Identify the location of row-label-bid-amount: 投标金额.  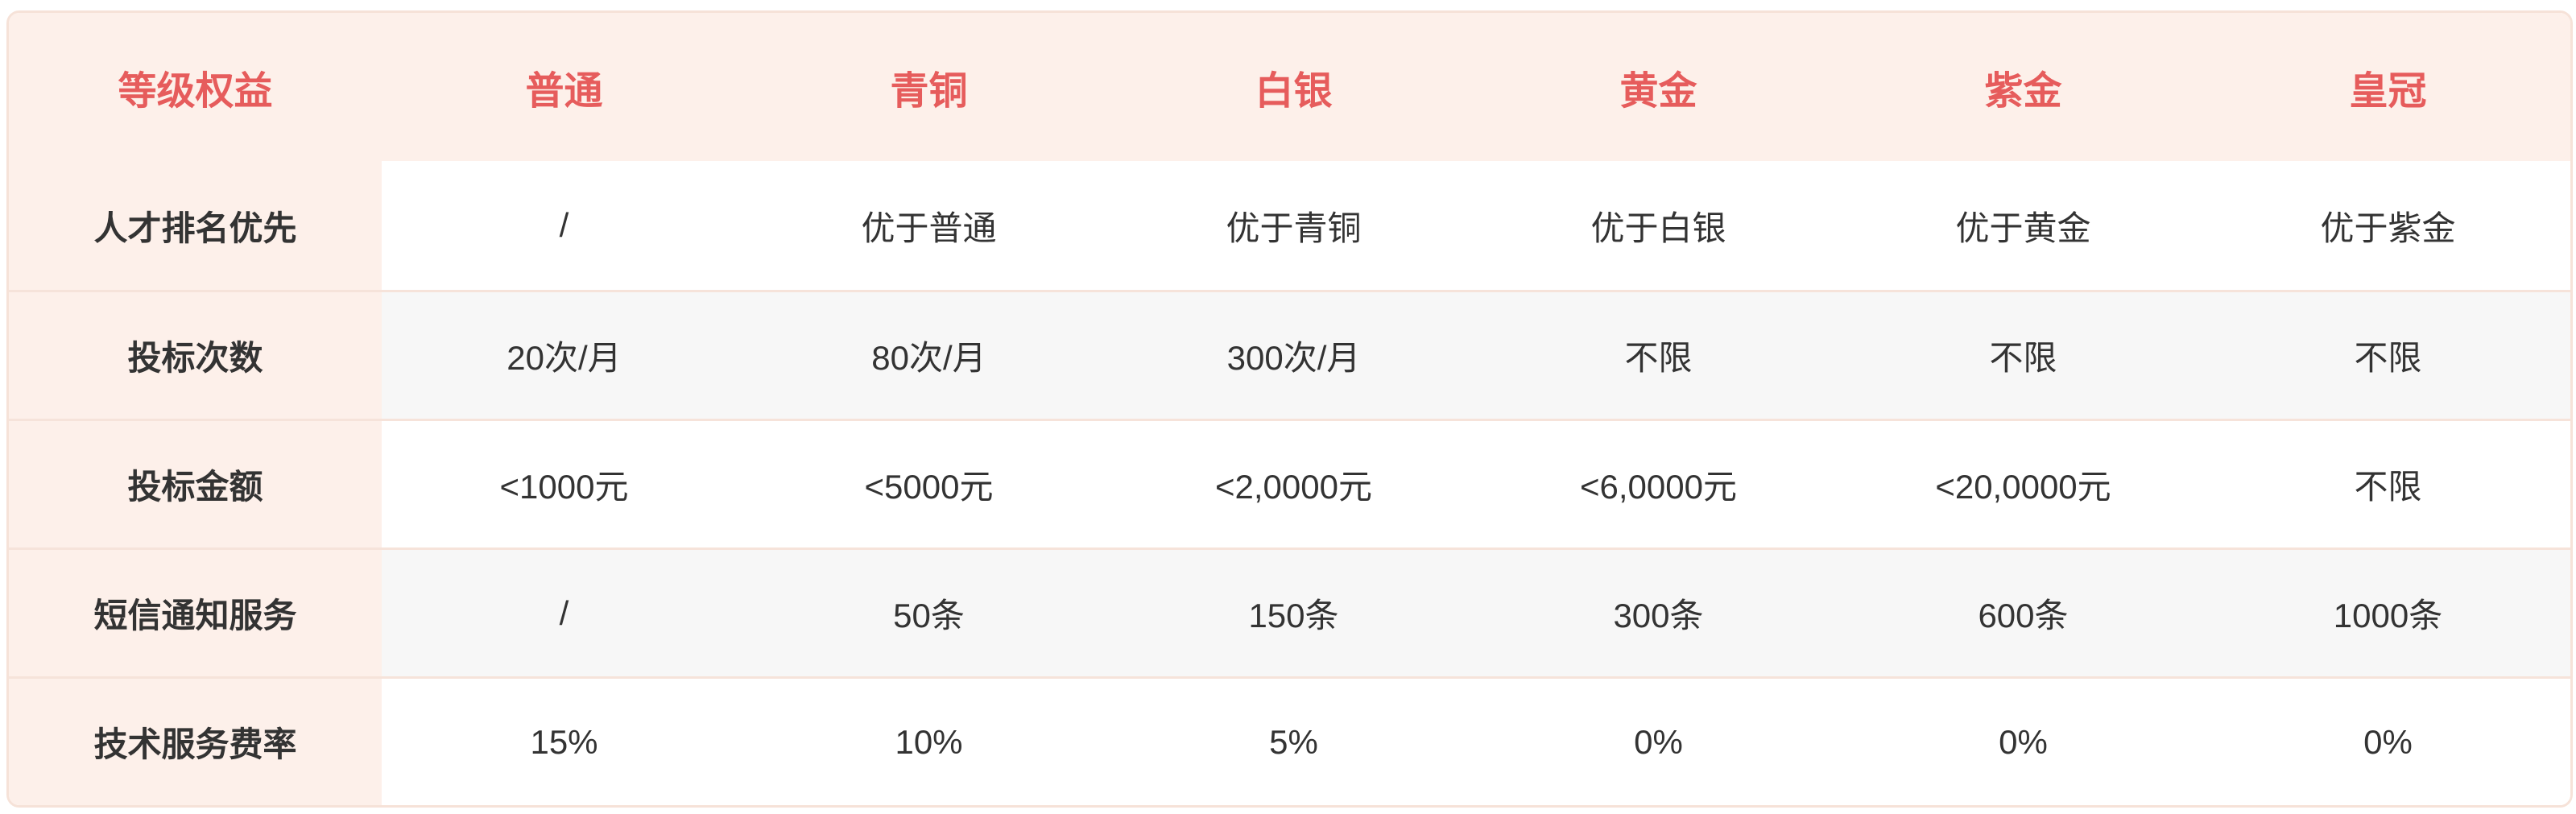
(195, 483).